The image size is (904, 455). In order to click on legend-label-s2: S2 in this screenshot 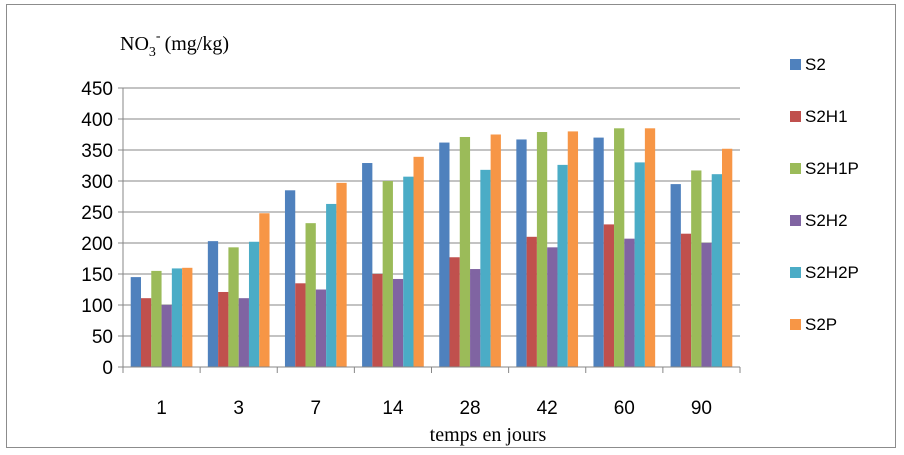, I will do `click(815, 64)`.